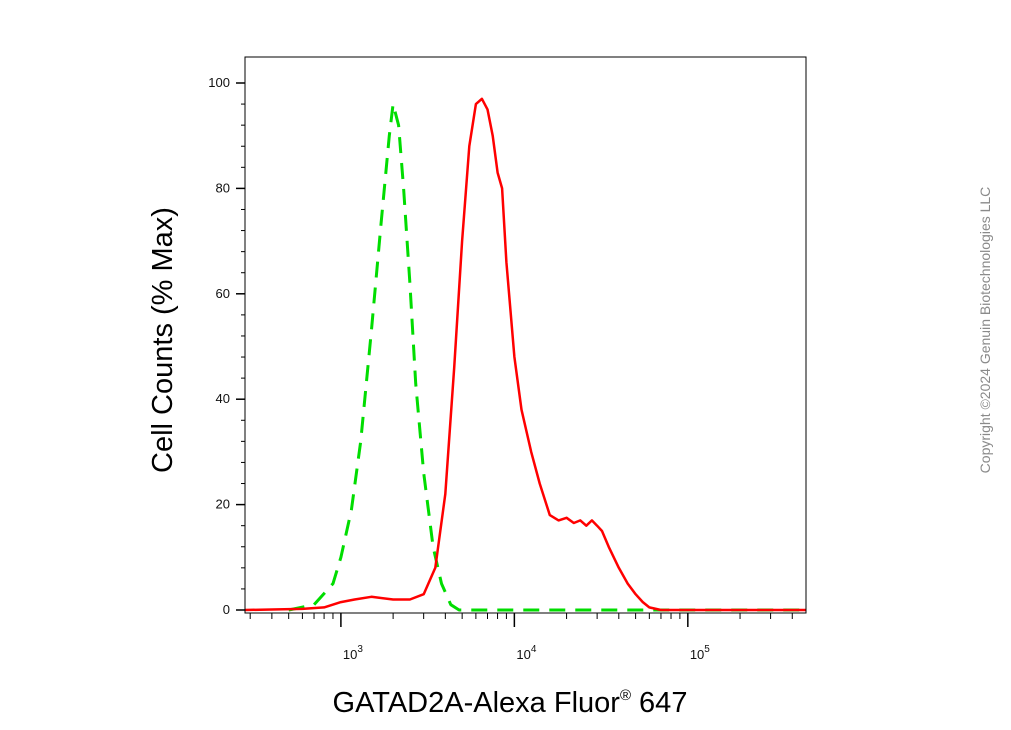 Image resolution: width=1011 pixels, height=730 pixels. I want to click on y-tick-label: 80, so click(223, 187).